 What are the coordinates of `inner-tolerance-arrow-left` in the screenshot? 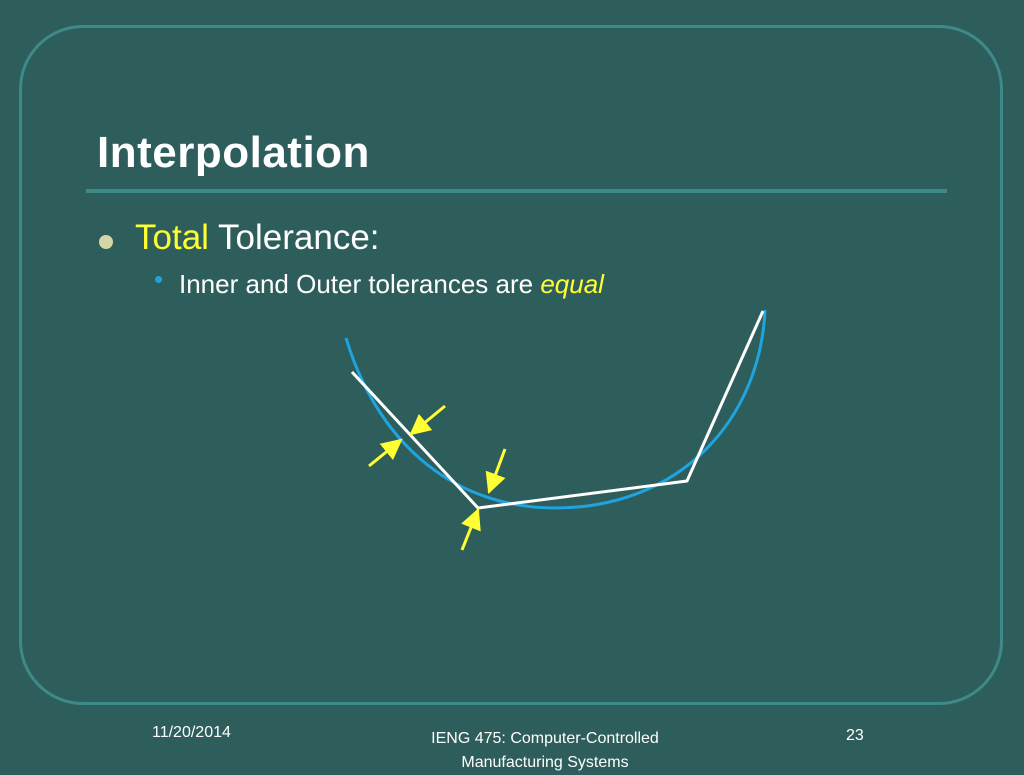 It's located at (385, 453).